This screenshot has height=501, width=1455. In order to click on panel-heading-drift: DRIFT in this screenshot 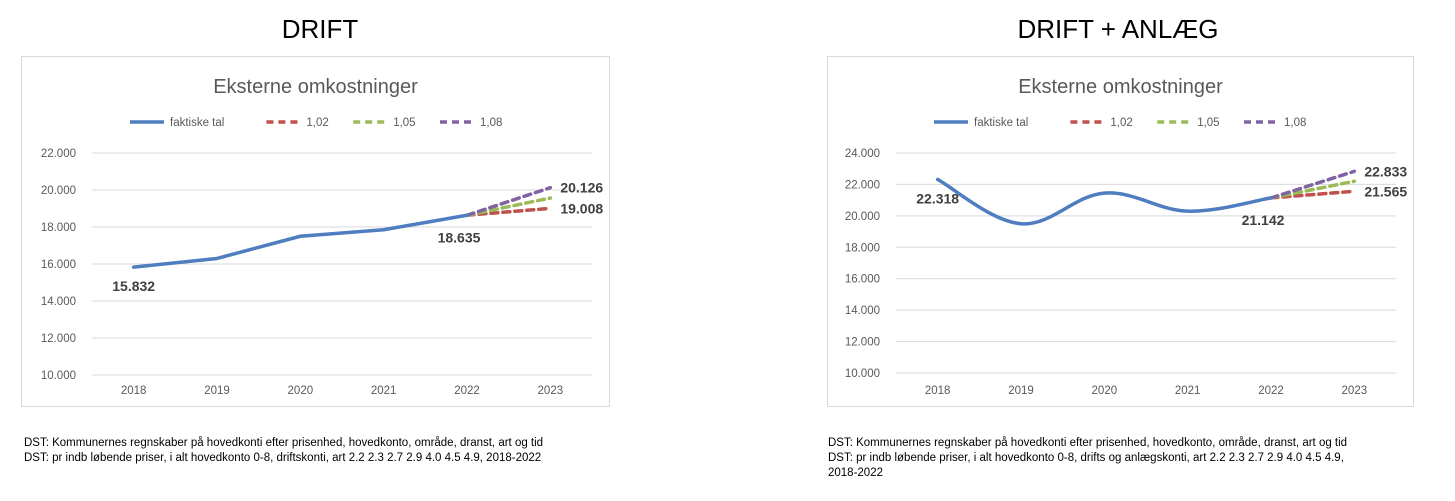, I will do `click(320, 29)`.